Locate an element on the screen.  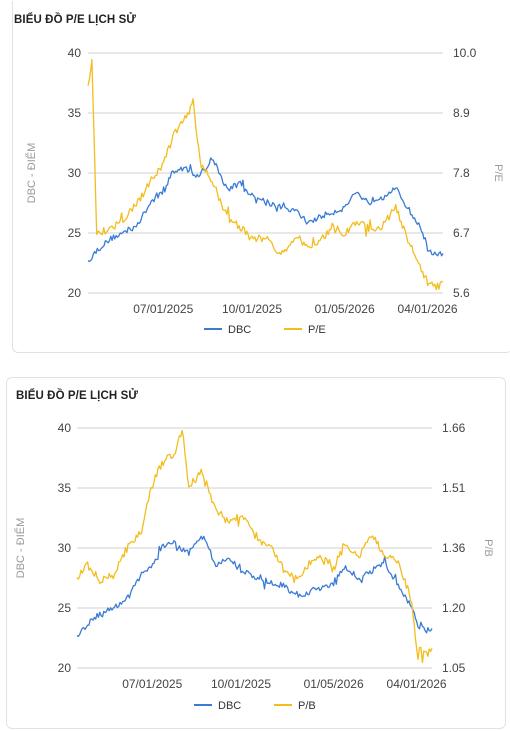
y2-tick-label: 1.20 is located at coordinates (454, 608).